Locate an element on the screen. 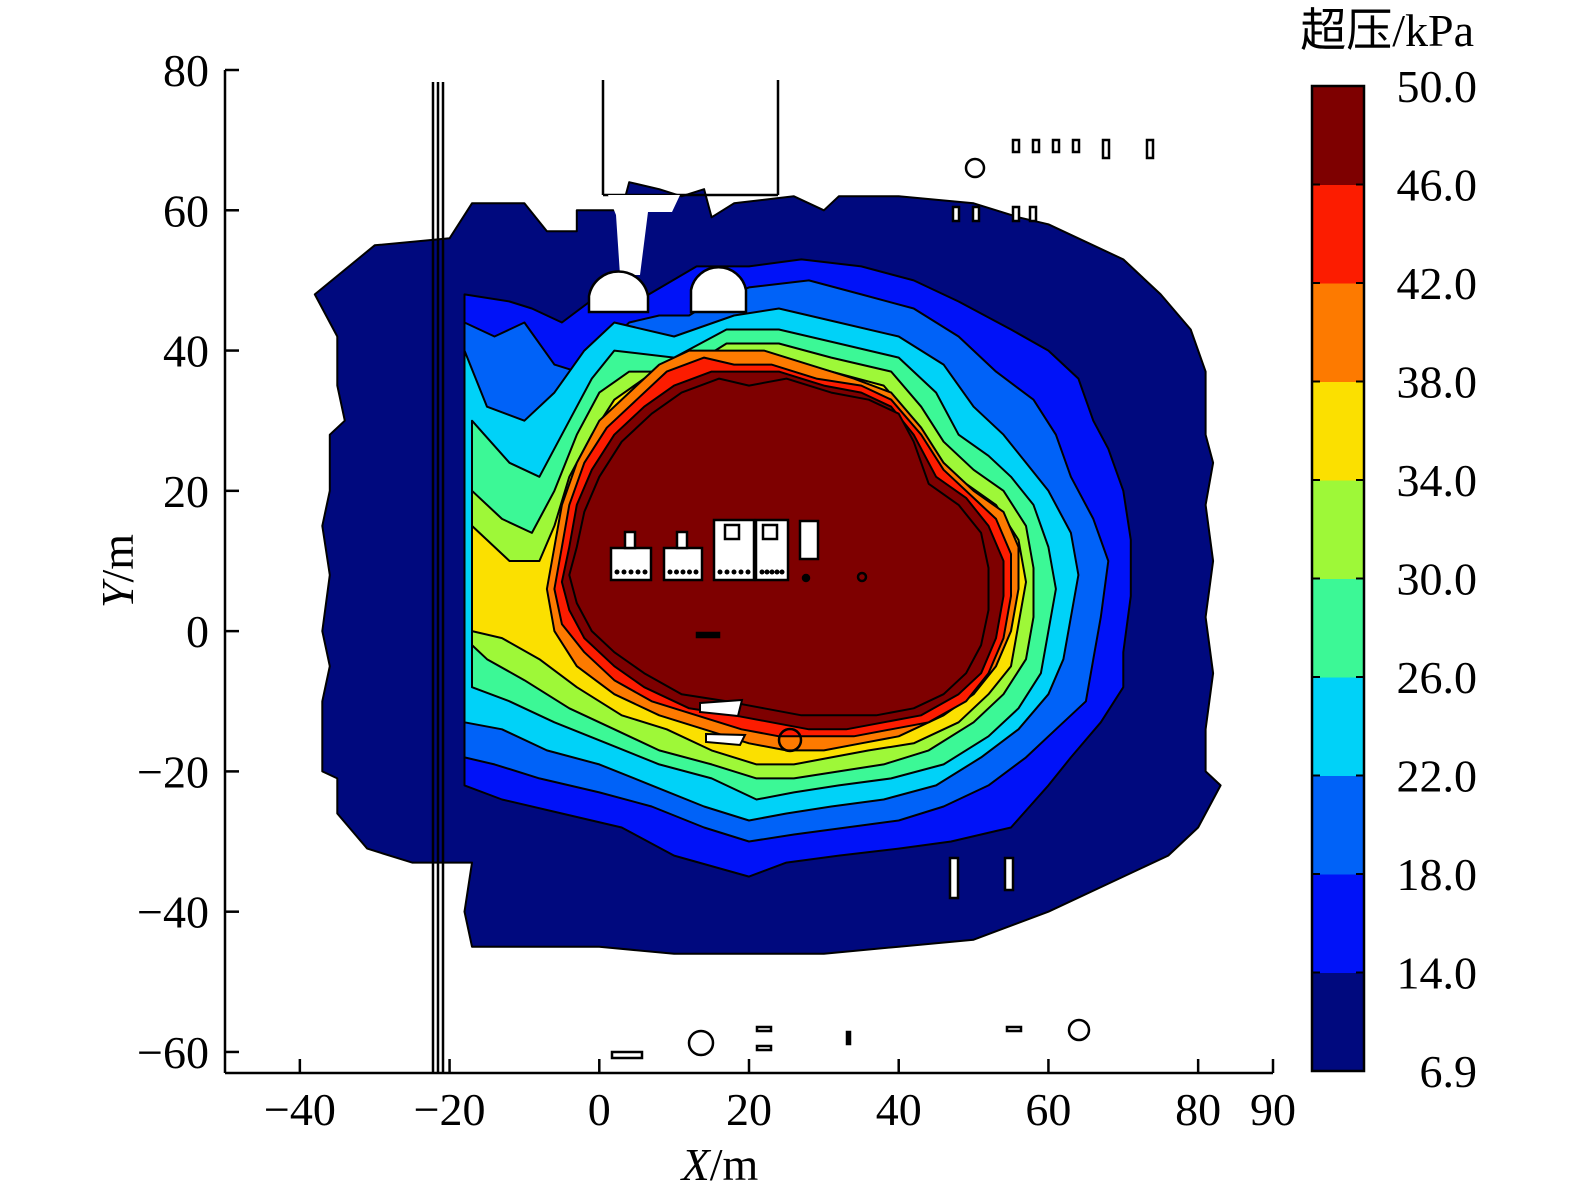 The height and width of the screenshot is (1202, 1575). colorbar-label: 14.0 is located at coordinates (1437, 973).